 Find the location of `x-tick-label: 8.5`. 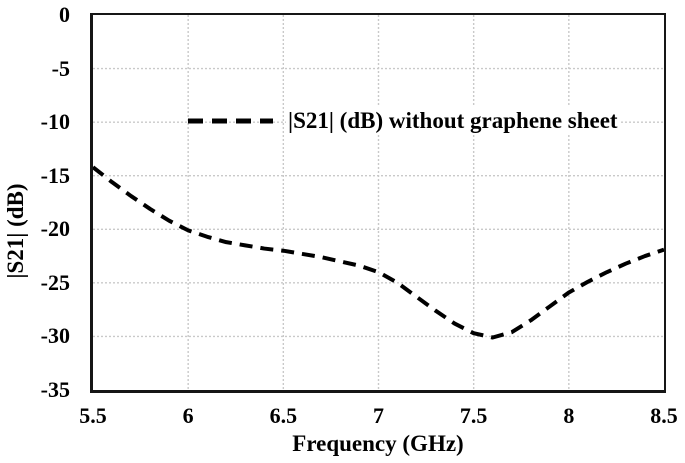

x-tick-label: 8.5 is located at coordinates (664, 415).